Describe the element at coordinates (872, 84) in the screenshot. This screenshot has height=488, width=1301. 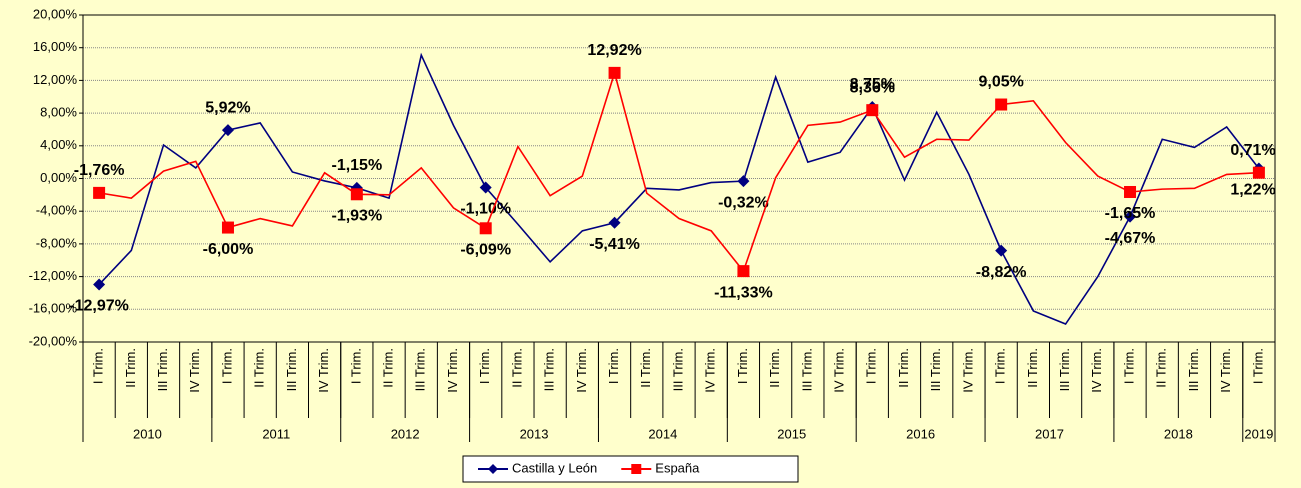
I see `data-label: 8,75%` at that location.